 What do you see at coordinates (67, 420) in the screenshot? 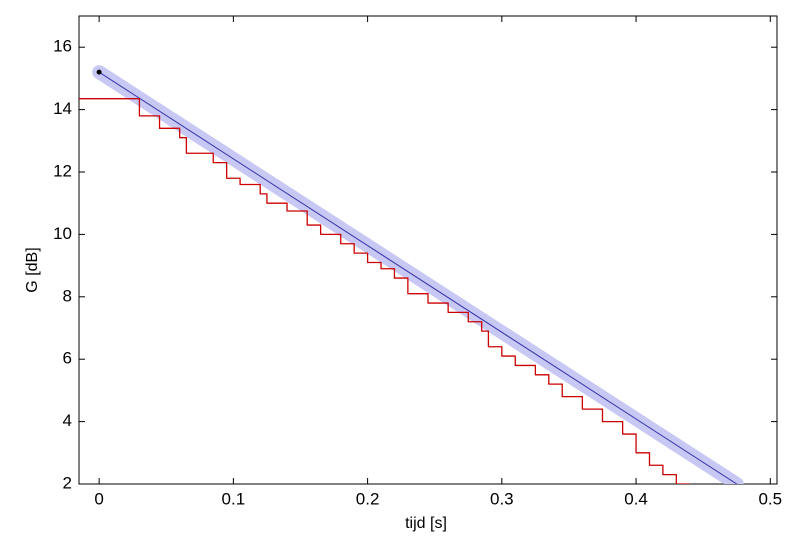
I see `y-tick-label: 4` at bounding box center [67, 420].